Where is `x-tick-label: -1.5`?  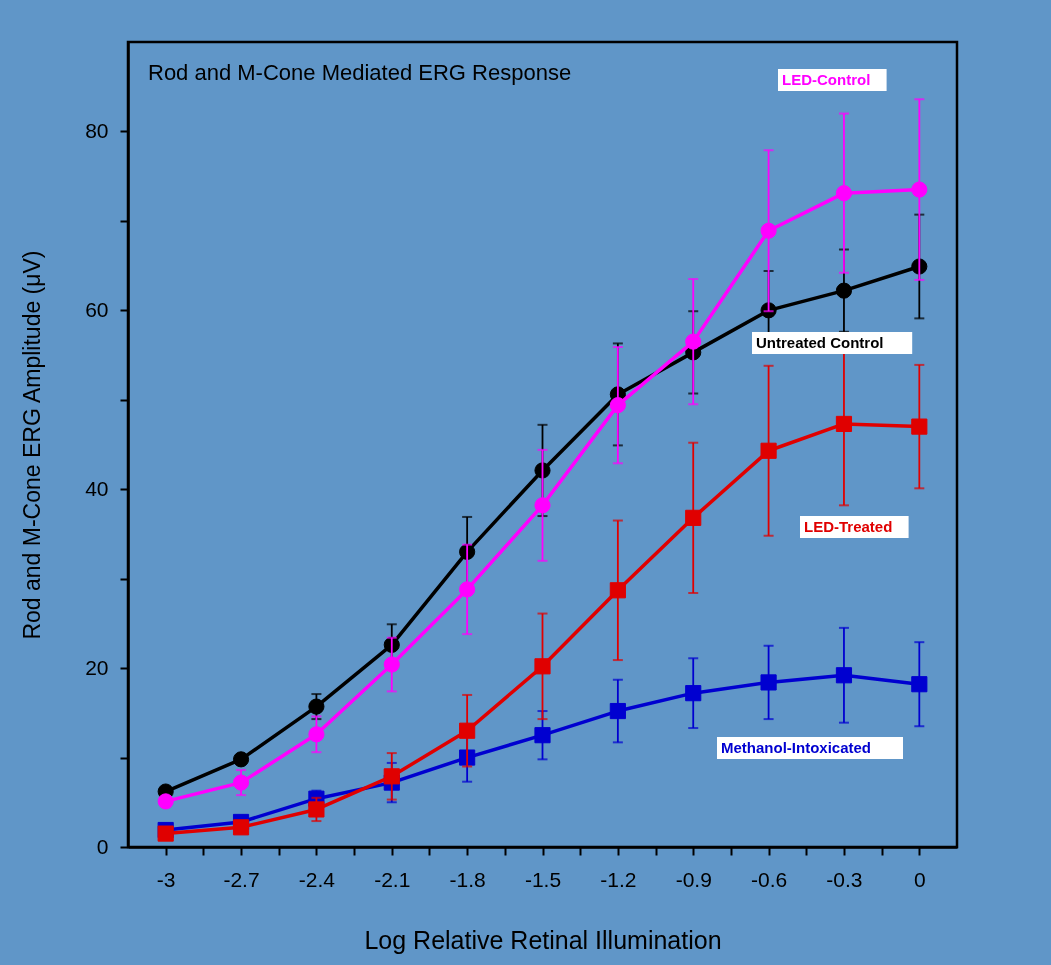
x-tick-label: -1.5 is located at coordinates (543, 879).